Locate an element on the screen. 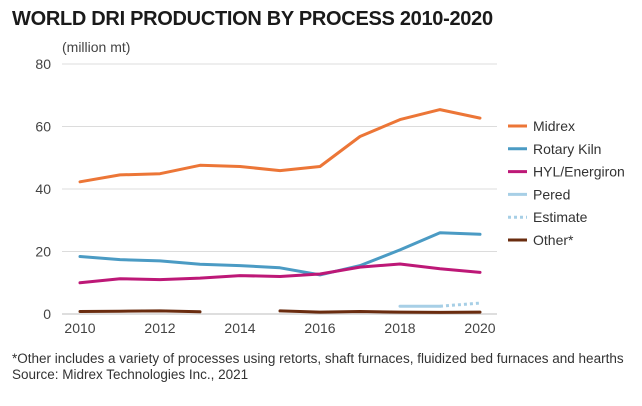  series-line-hyl-energiron is located at coordinates (280, 273).